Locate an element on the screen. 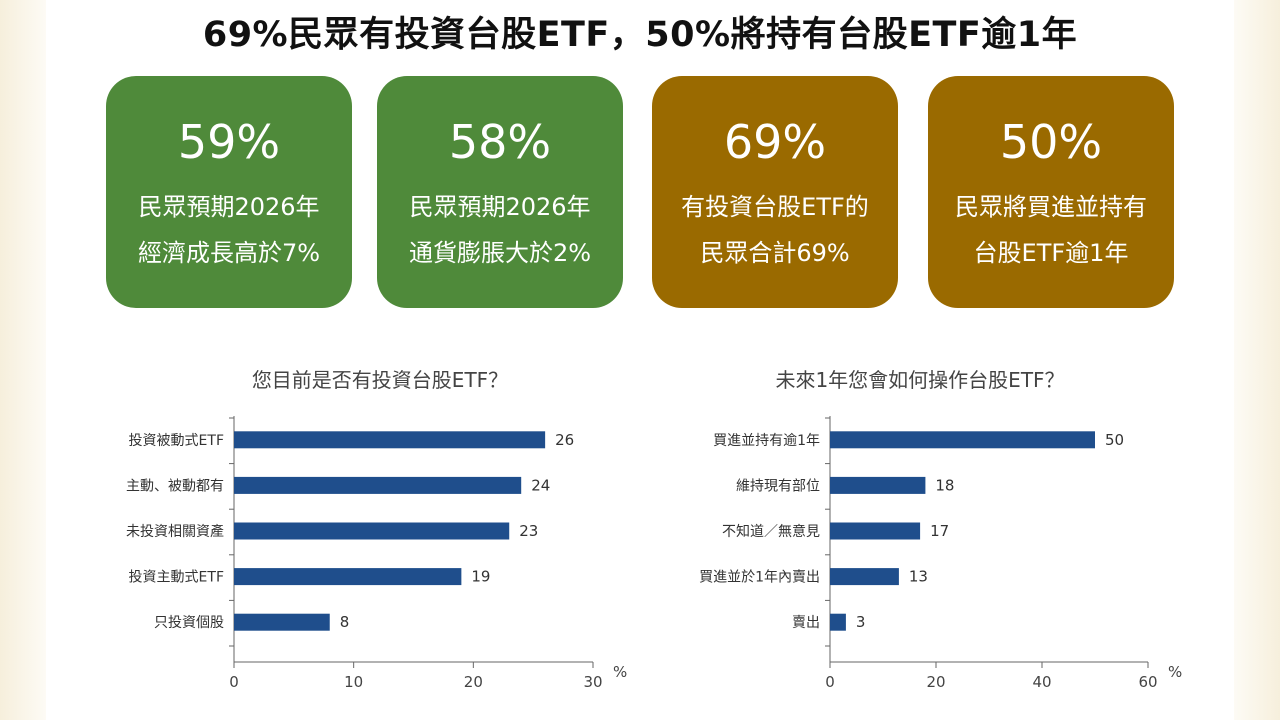  chart-title-current-holdings: 您目前是否有投資台股ETF？ is located at coordinates (380, 380).